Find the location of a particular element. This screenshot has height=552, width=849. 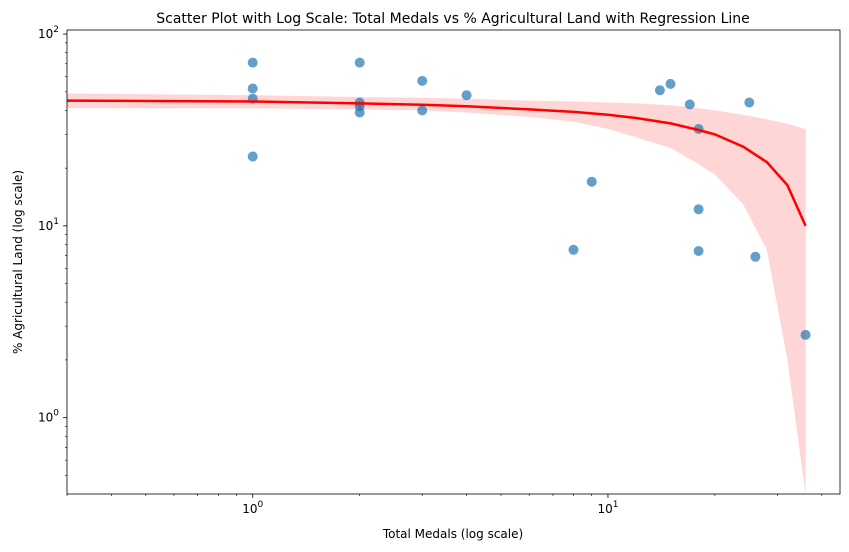

y-tick-label: 10² is located at coordinates (48, 33).